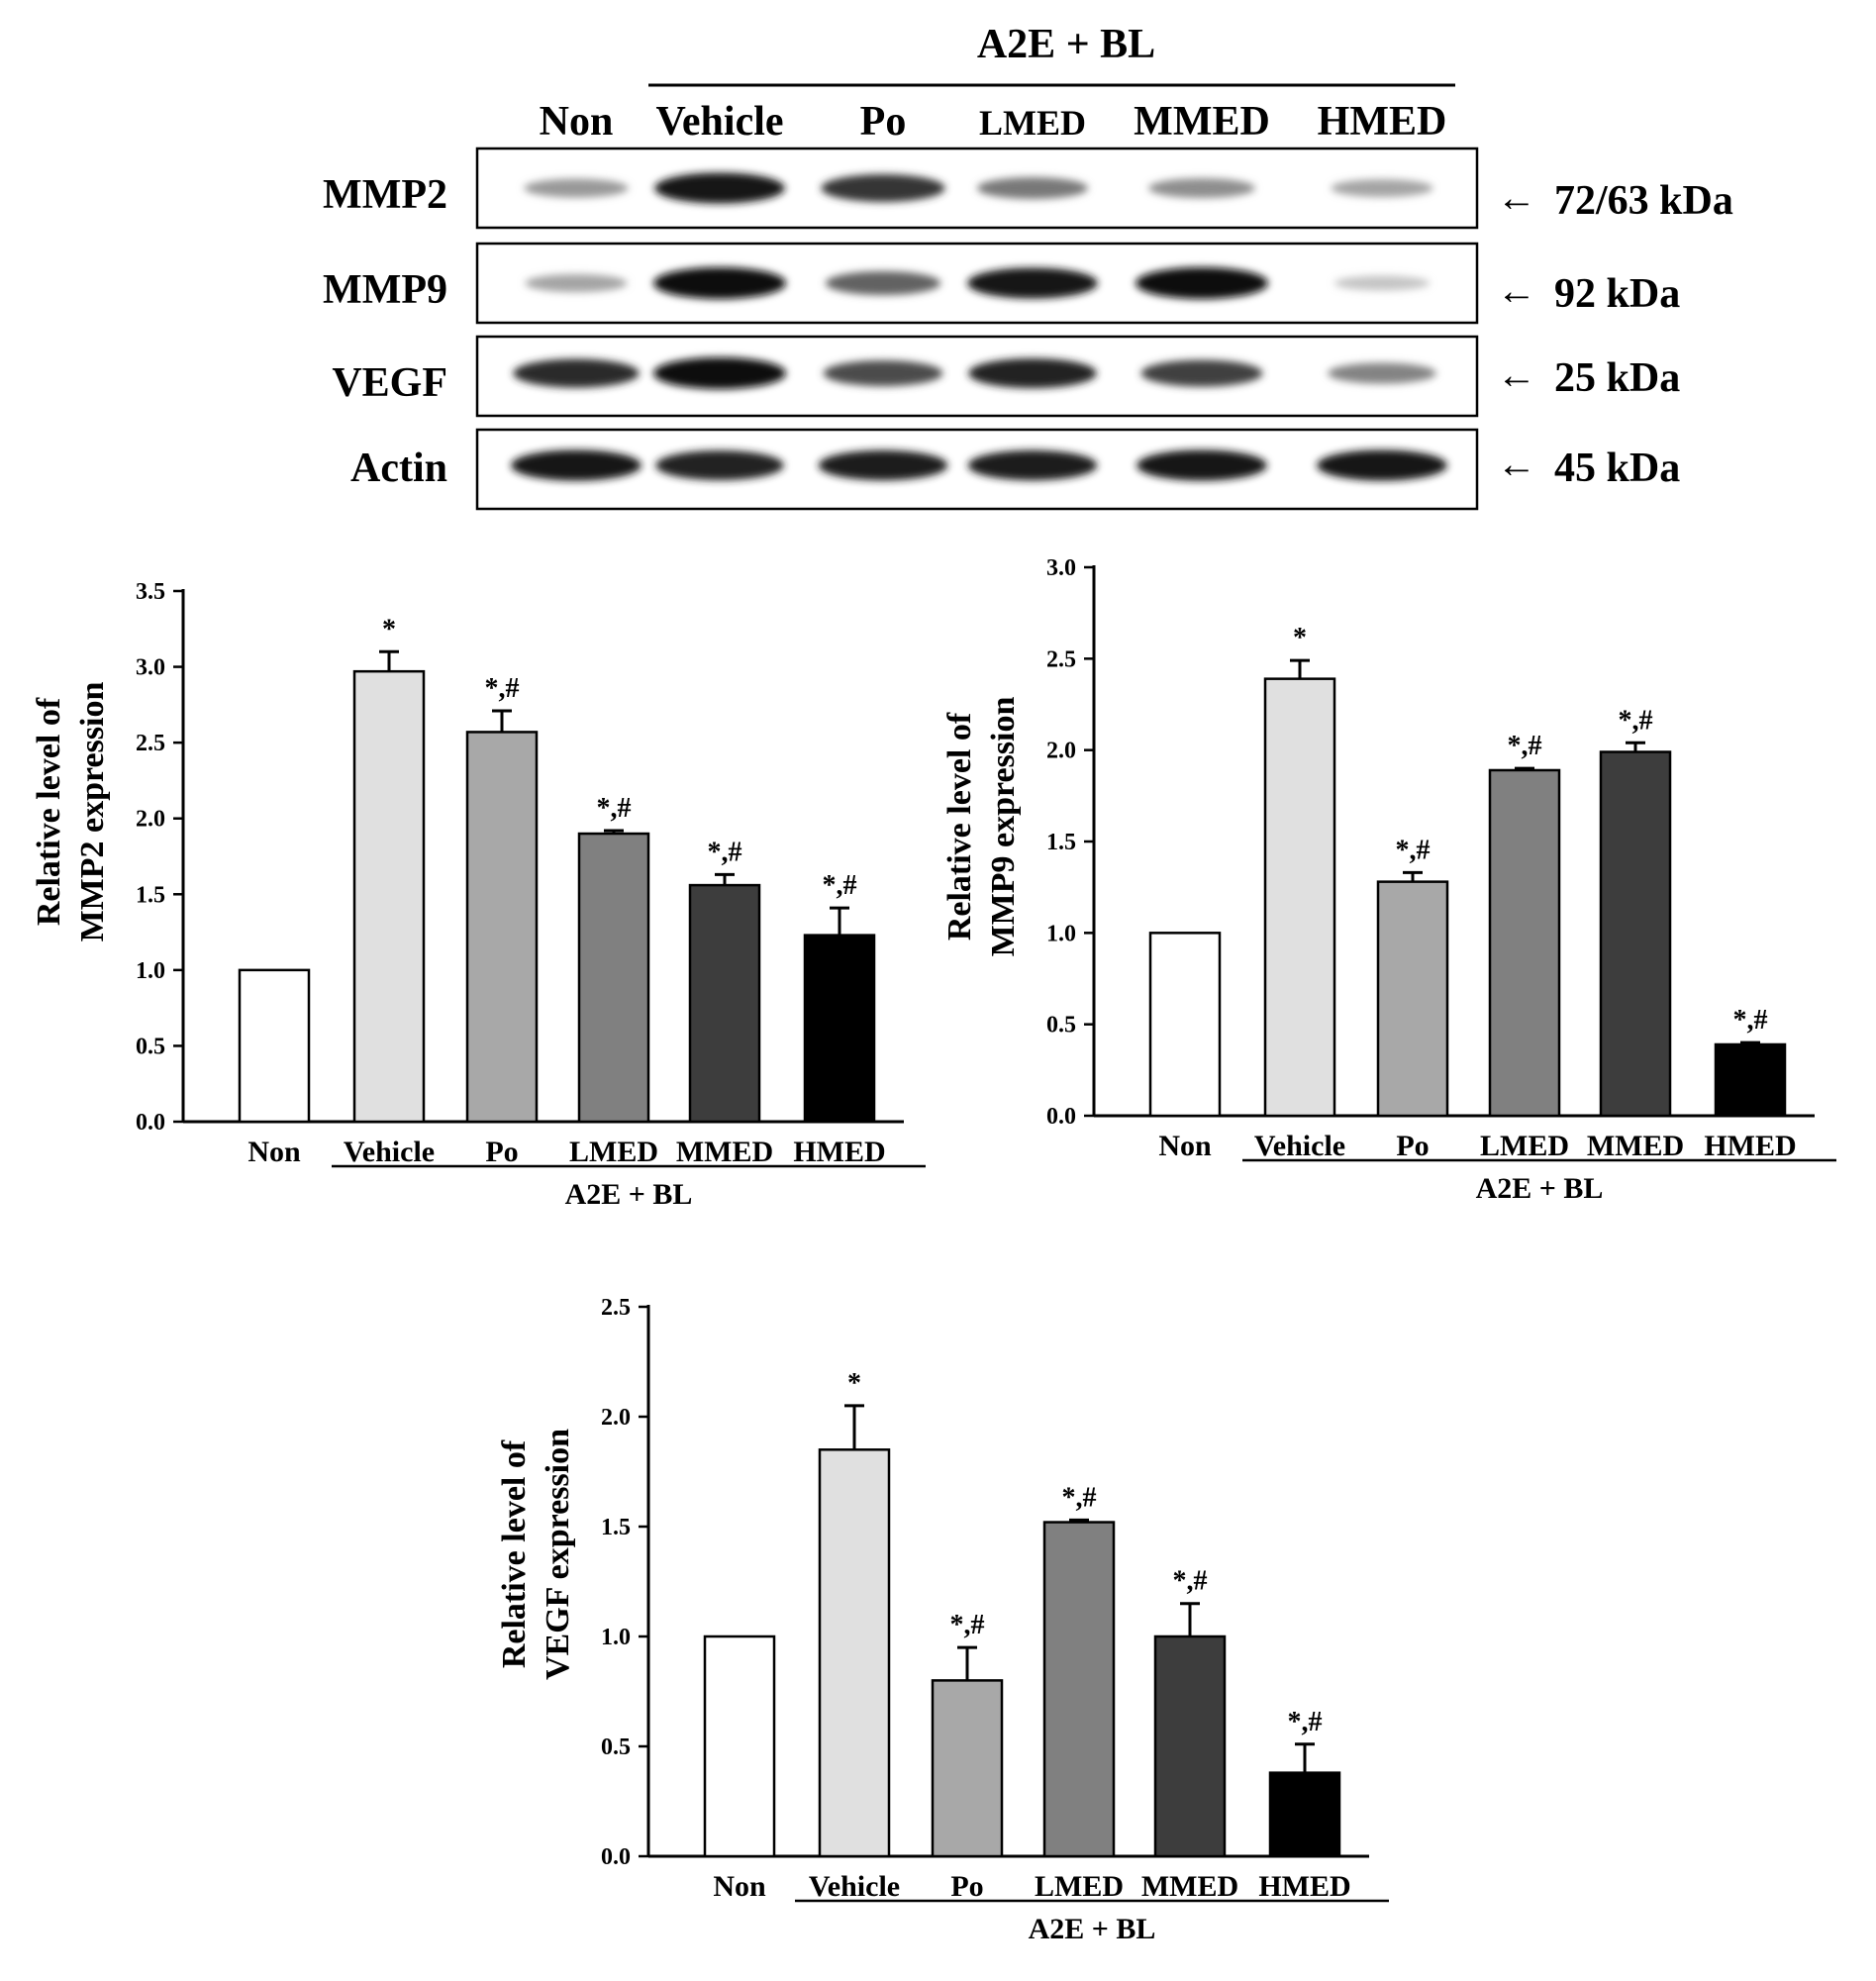 Image resolution: width=1876 pixels, height=1981 pixels. What do you see at coordinates (1061, 568) in the screenshot?
I see `y-tick-label: 3.0` at bounding box center [1061, 568].